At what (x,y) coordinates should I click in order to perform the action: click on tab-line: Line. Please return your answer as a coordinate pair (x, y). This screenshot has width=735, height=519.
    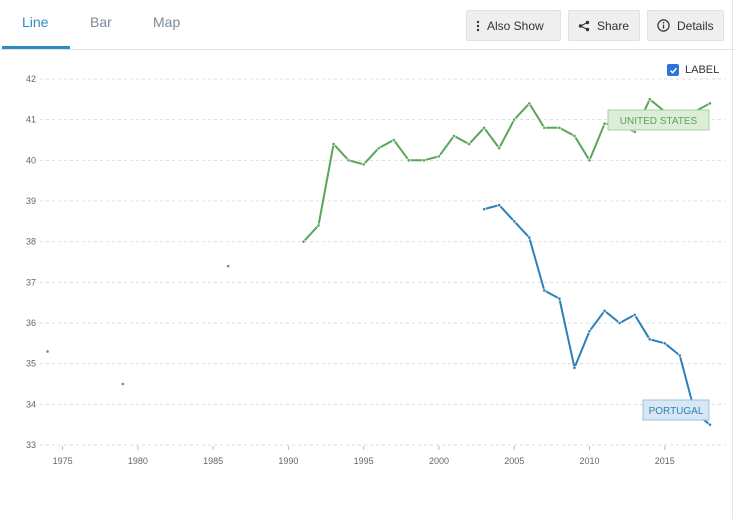
    Looking at the image, I should click on (35, 22).